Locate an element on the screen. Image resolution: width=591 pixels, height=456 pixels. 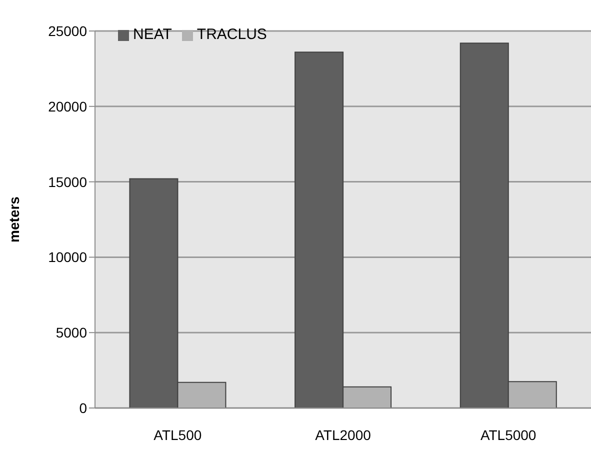
y-tick-label: 20000 is located at coordinates (68, 106).